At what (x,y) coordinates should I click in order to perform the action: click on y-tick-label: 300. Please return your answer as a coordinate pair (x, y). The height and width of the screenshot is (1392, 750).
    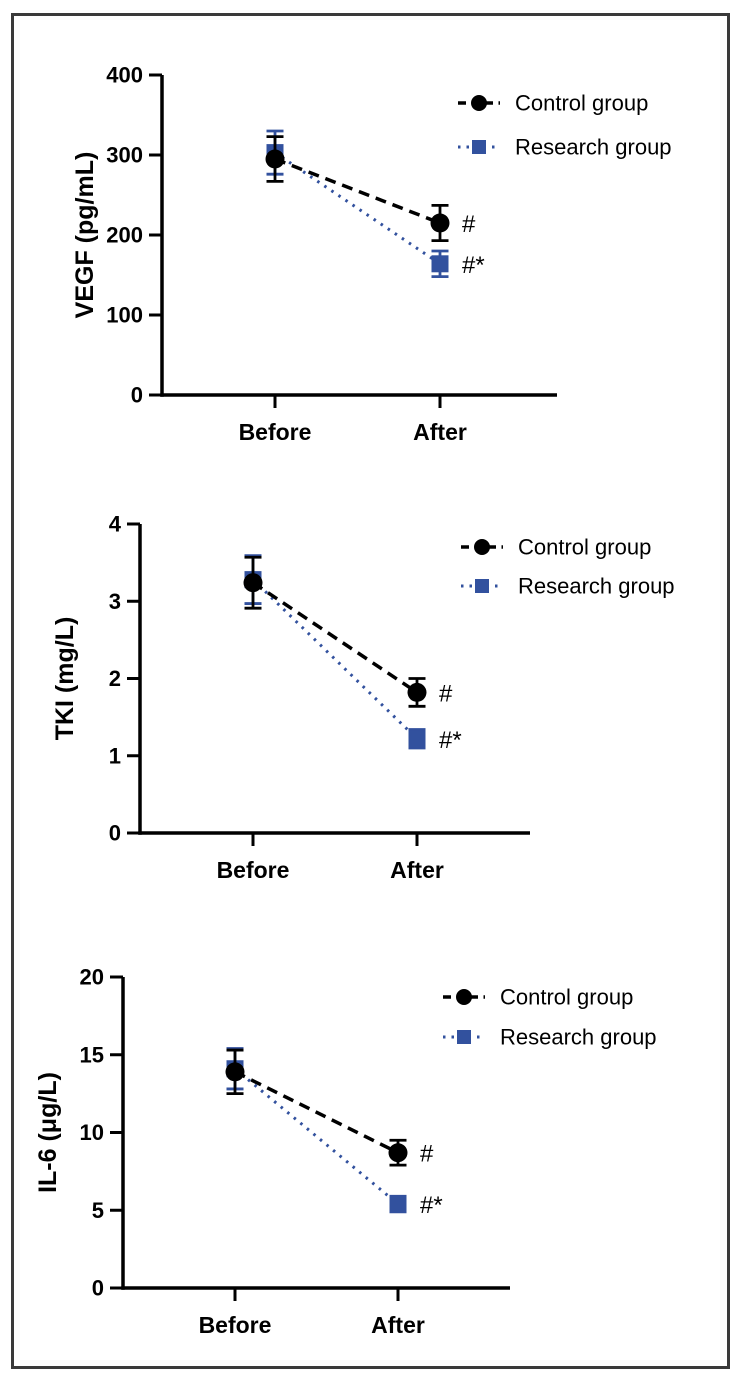
    Looking at the image, I should click on (124, 155).